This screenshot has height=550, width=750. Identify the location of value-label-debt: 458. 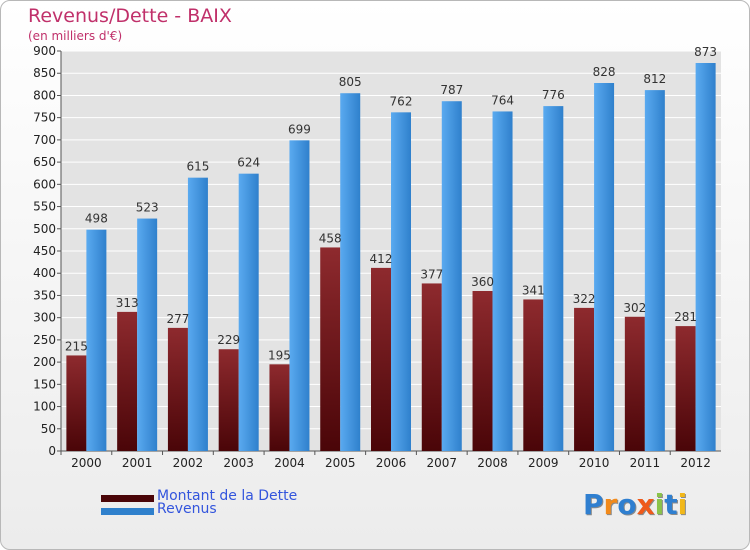
(330, 238).